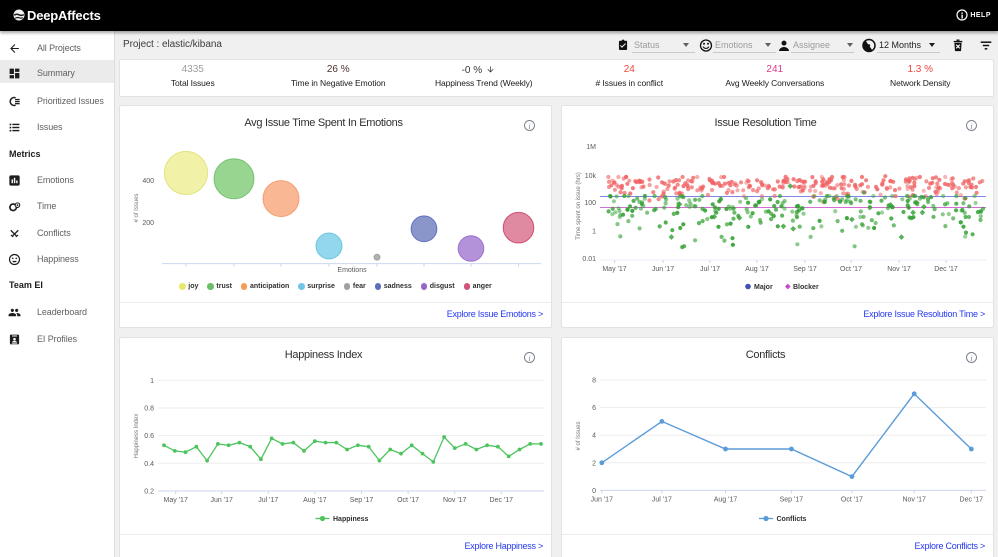 This screenshot has width=998, height=557. Describe the element at coordinates (590, 203) in the screenshot. I see `svg-text: 100` at that location.